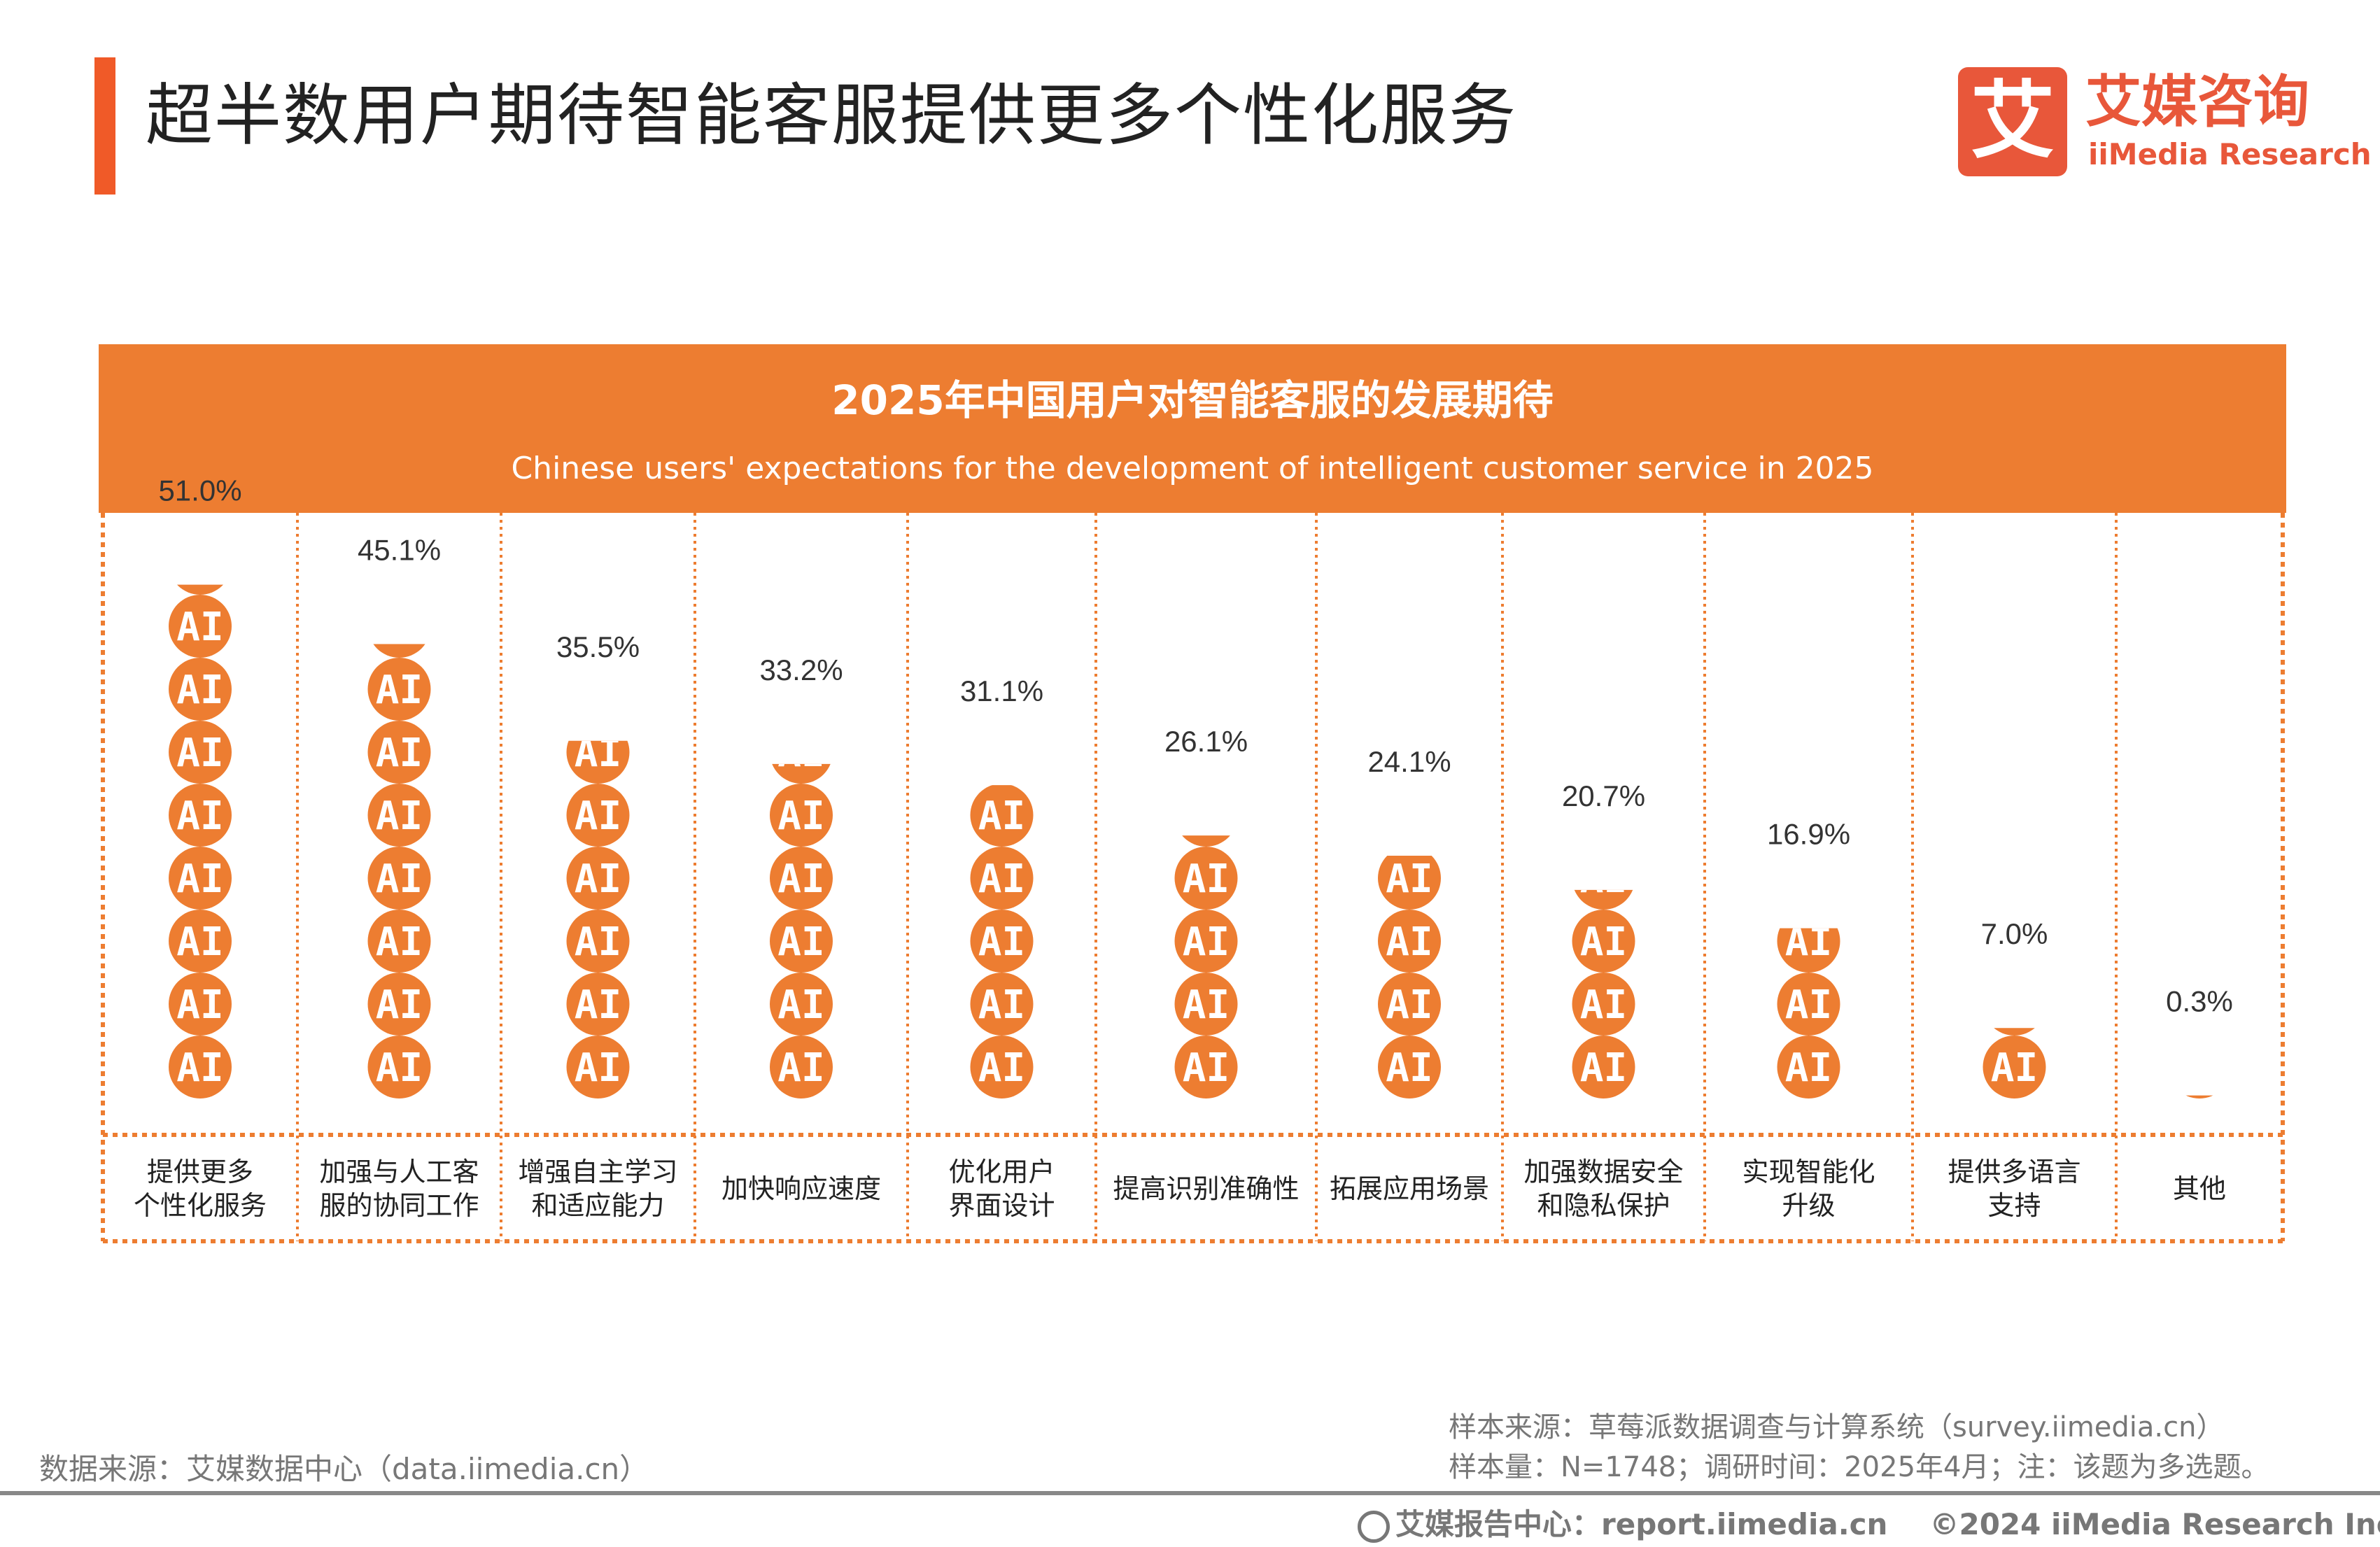 The image size is (2380, 1547). I want to click on chart-title: 2025年中国用户对智能客服的发展期待, so click(1192, 400).